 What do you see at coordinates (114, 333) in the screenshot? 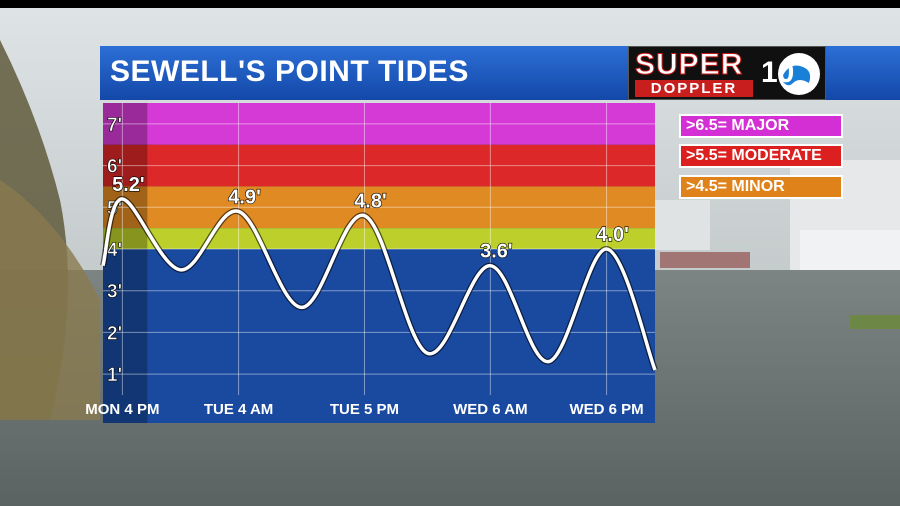
I see `y-tick-label: 2'` at bounding box center [114, 333].